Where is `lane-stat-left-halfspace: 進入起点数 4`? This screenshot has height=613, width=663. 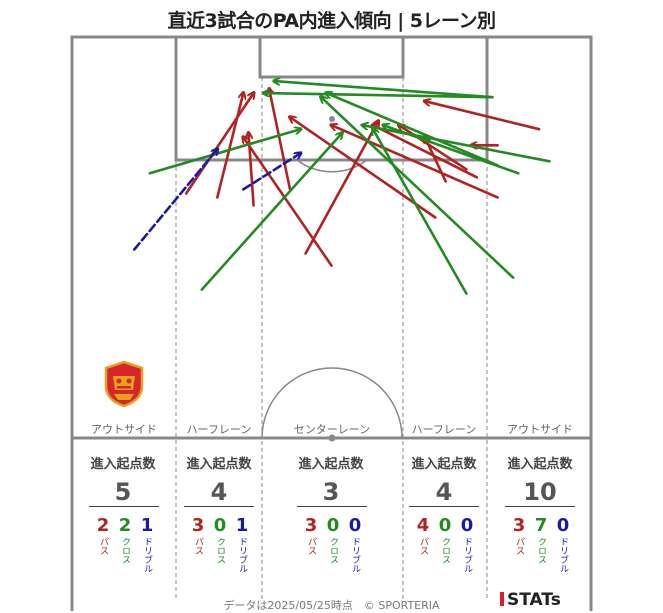 lane-stat-left-halfspace: 進入起点数 4 is located at coordinates (219, 479).